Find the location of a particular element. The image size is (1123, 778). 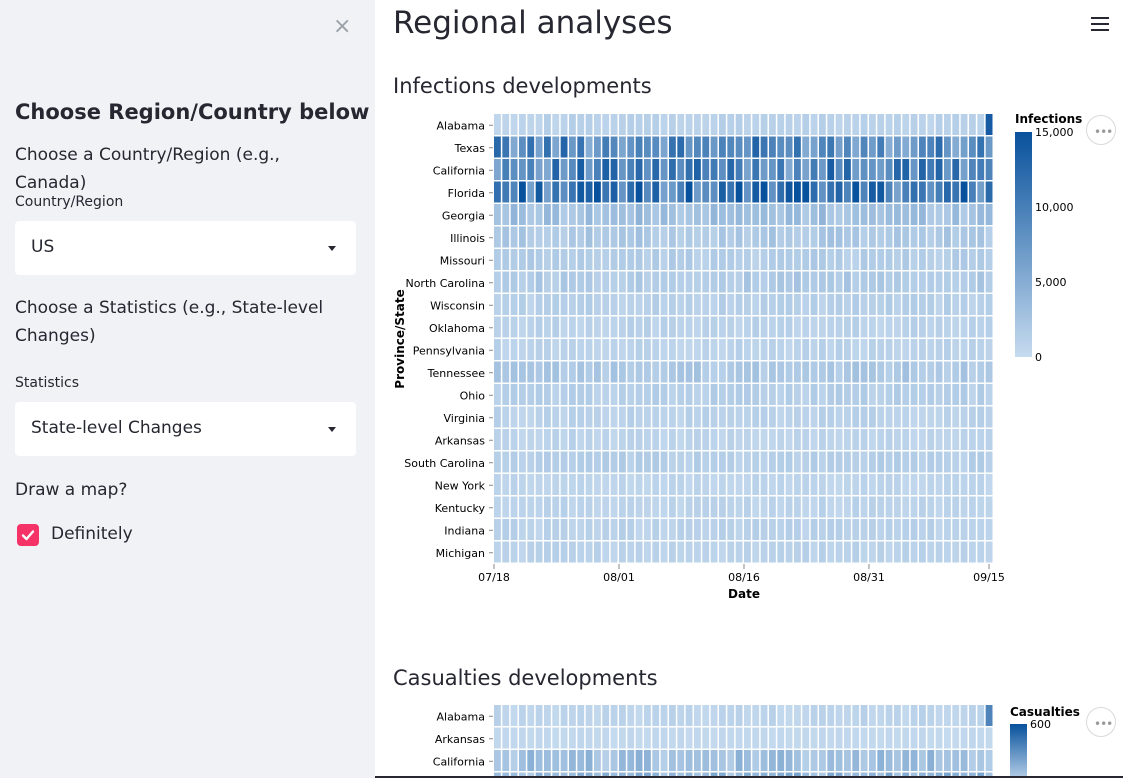

map-checkbox is located at coordinates (28, 535).